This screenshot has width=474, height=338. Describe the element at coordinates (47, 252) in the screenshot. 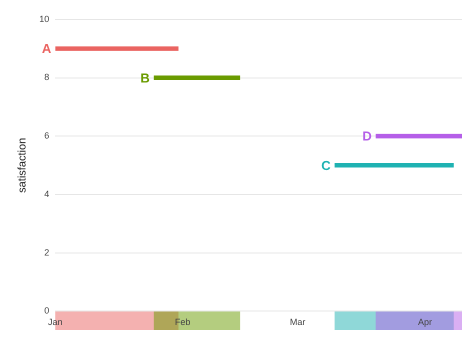

I see `y-tick-label: 2` at that location.